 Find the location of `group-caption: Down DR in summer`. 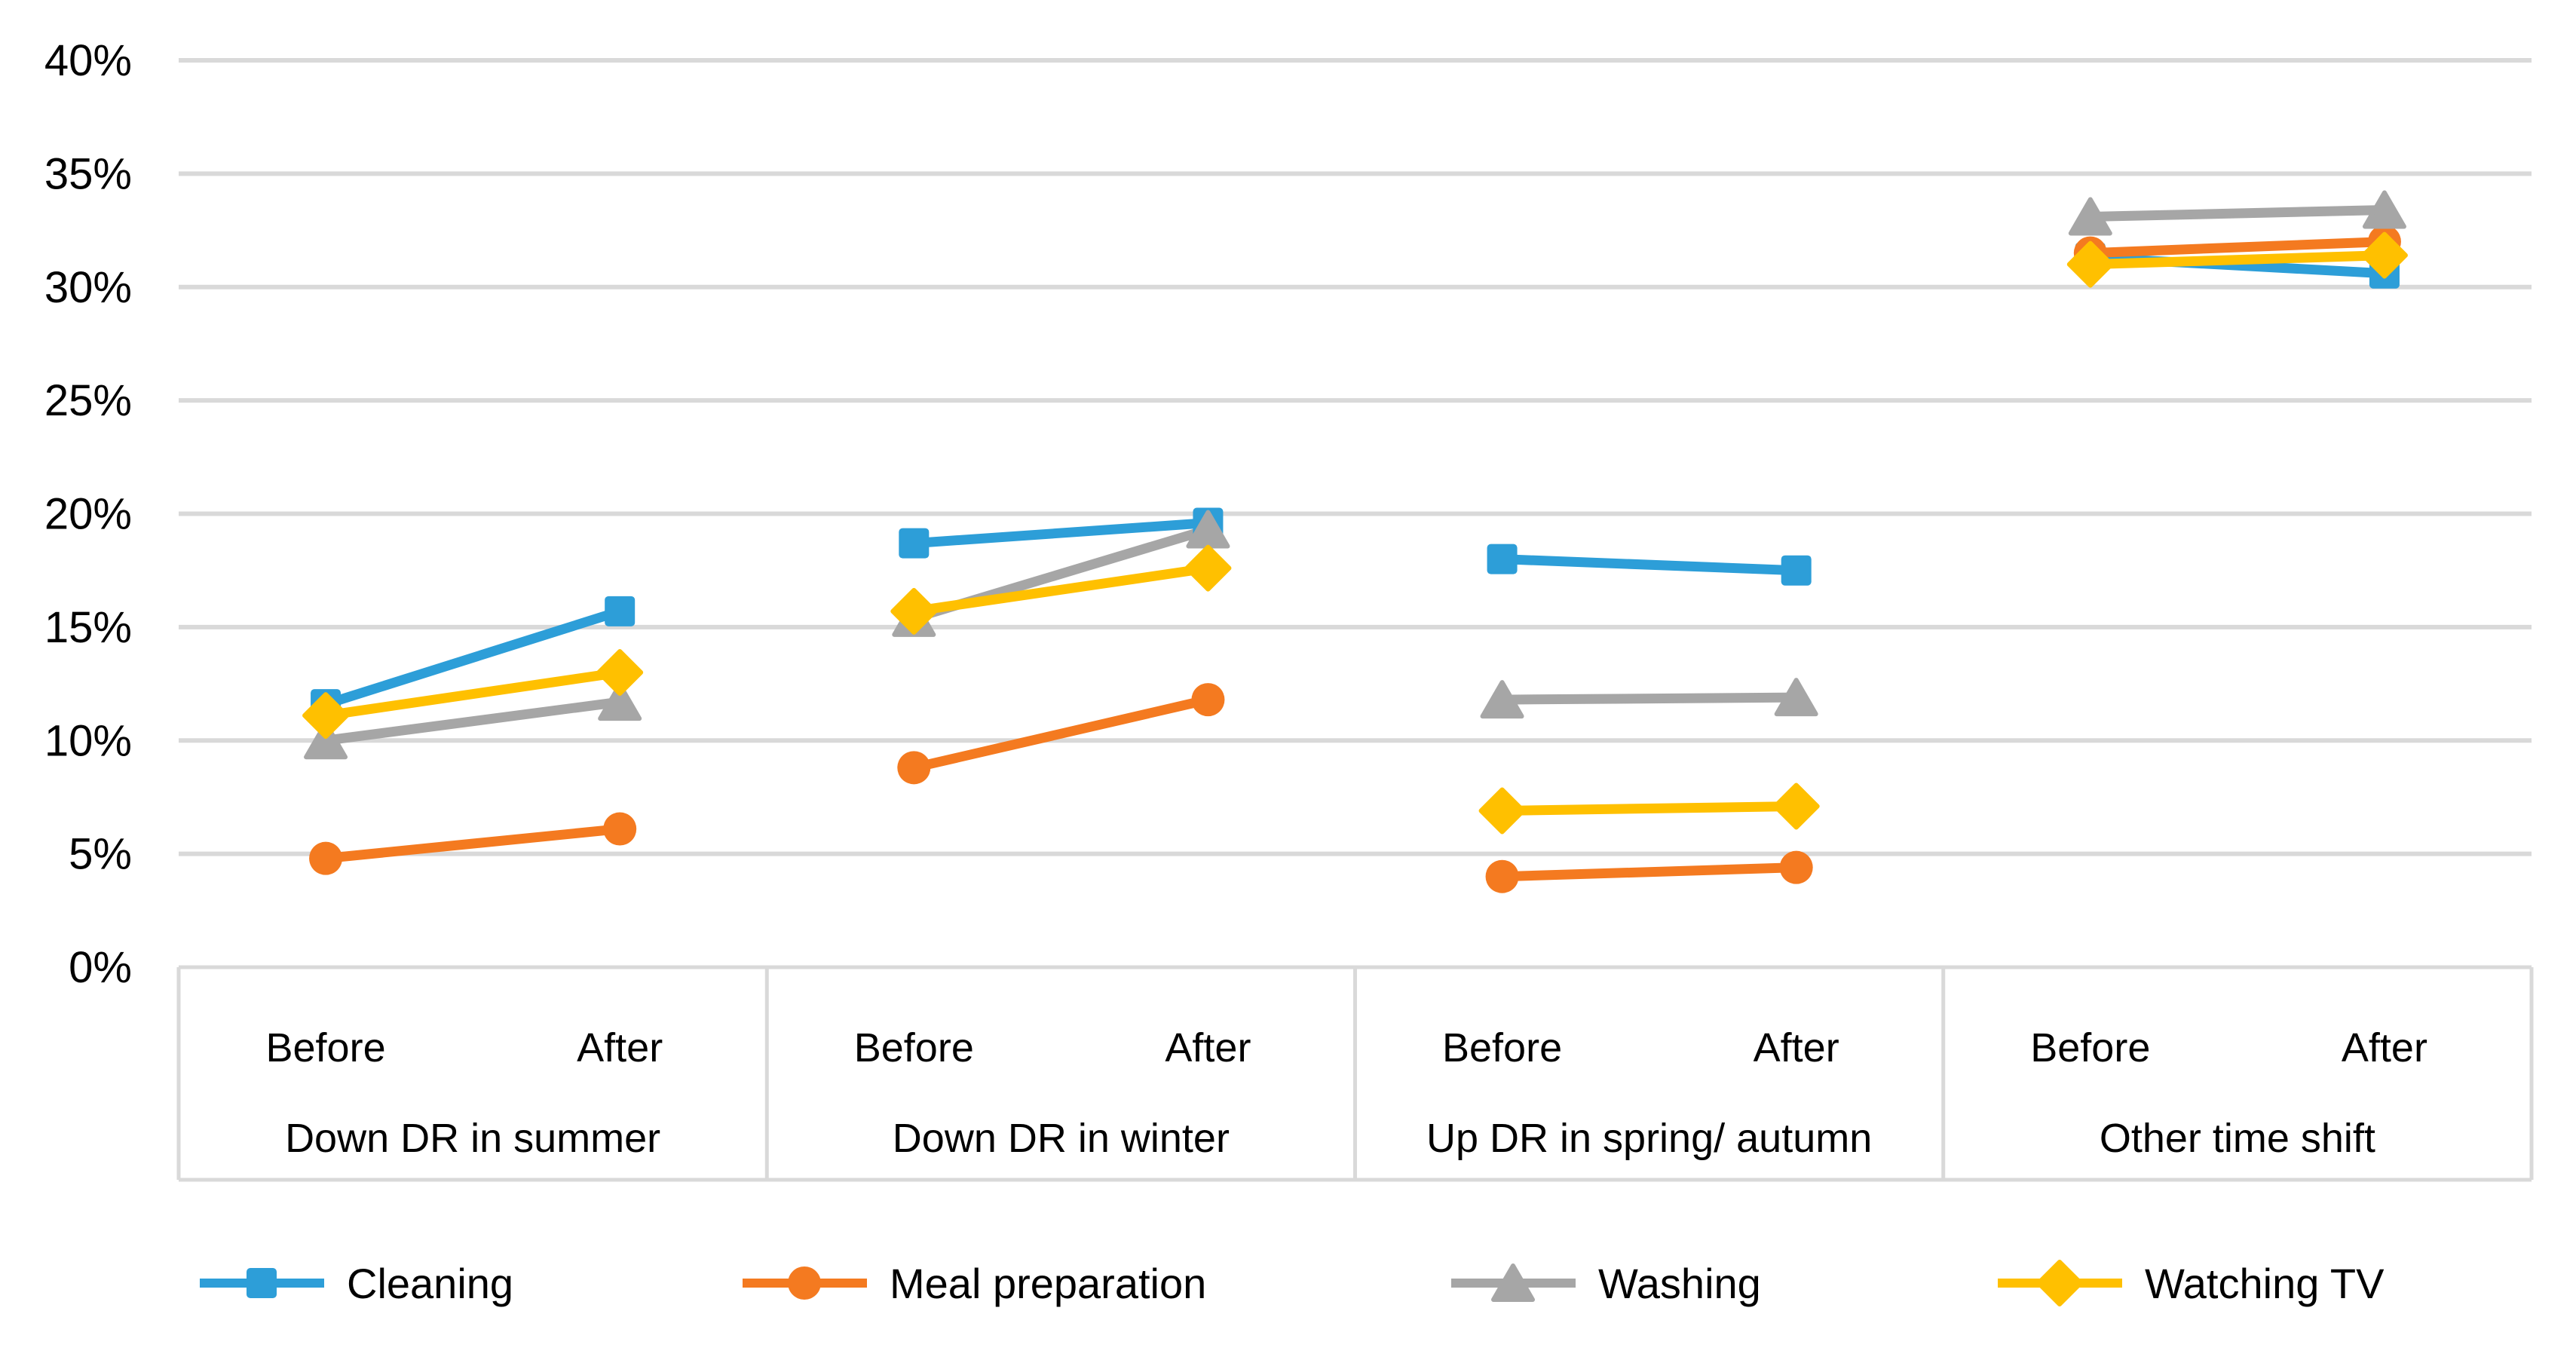

group-caption: Down DR in summer is located at coordinates (472, 1138).